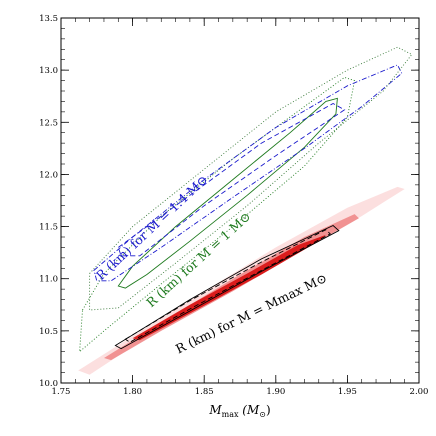  What do you see at coordinates (204, 392) in the screenshot?
I see `x-tick-label: 1.85` at bounding box center [204, 392].